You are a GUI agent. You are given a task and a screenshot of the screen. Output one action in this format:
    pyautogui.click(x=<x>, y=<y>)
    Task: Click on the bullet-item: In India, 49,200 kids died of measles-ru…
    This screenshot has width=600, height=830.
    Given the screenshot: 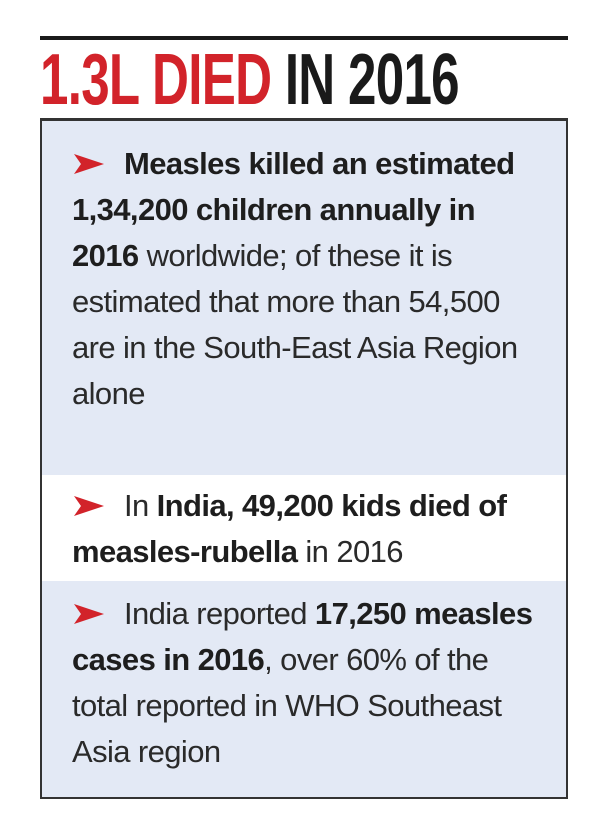 What is the action you would take?
    pyautogui.click(x=304, y=528)
    